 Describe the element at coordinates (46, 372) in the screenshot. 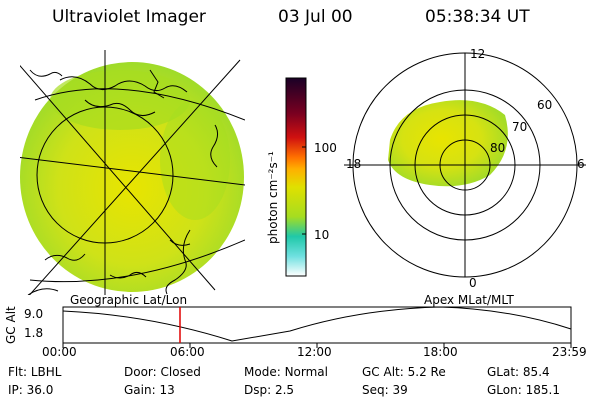

I see `flt-value: LBHL` at that location.